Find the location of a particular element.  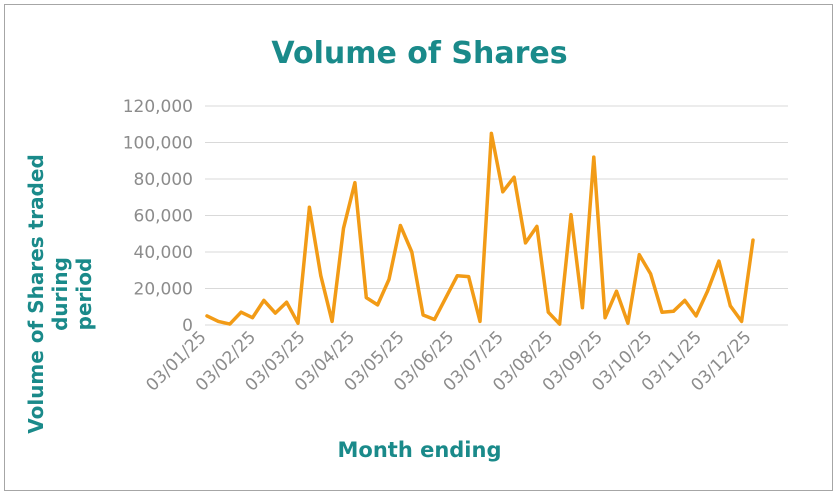

y-tick-label: 40,000 is located at coordinates (163, 253).